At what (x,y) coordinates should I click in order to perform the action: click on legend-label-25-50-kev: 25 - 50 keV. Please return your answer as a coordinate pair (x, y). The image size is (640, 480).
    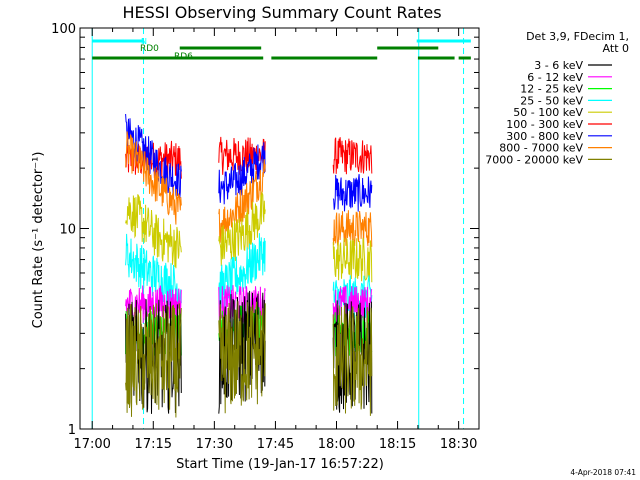
    Looking at the image, I should click on (551, 100).